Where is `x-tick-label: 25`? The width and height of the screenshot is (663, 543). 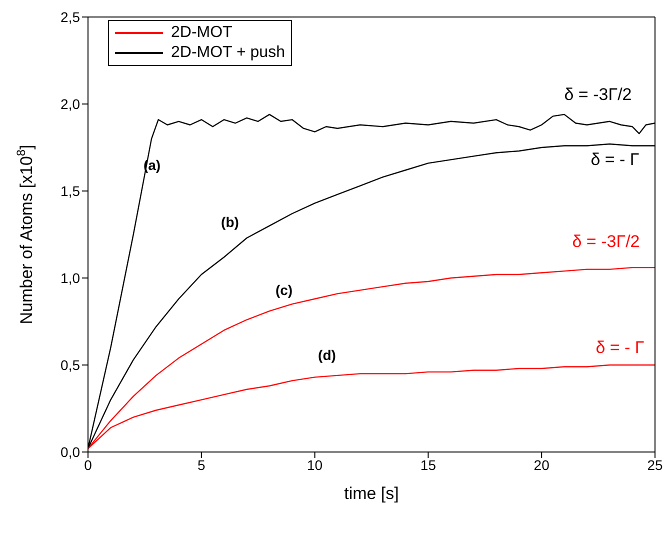
x-tick-label: 25 is located at coordinates (655, 464).